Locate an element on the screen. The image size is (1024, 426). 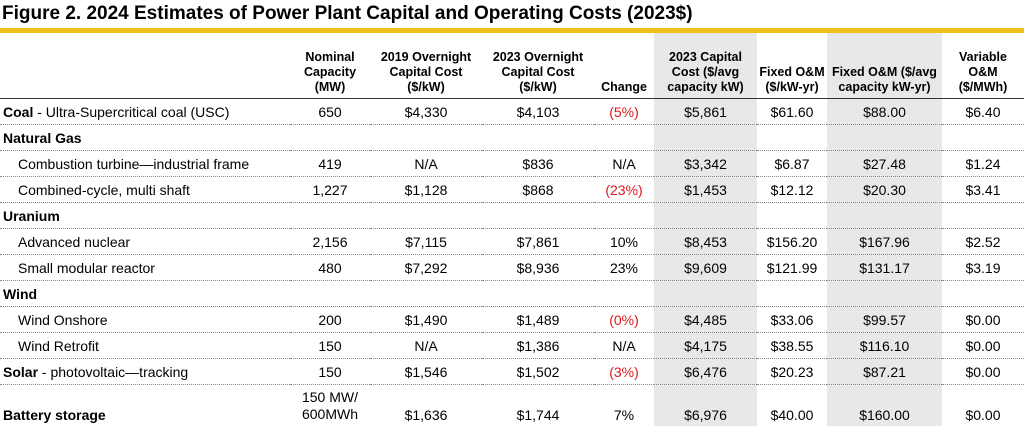
cell-capital-cost: $4,175 is located at coordinates (705, 346).